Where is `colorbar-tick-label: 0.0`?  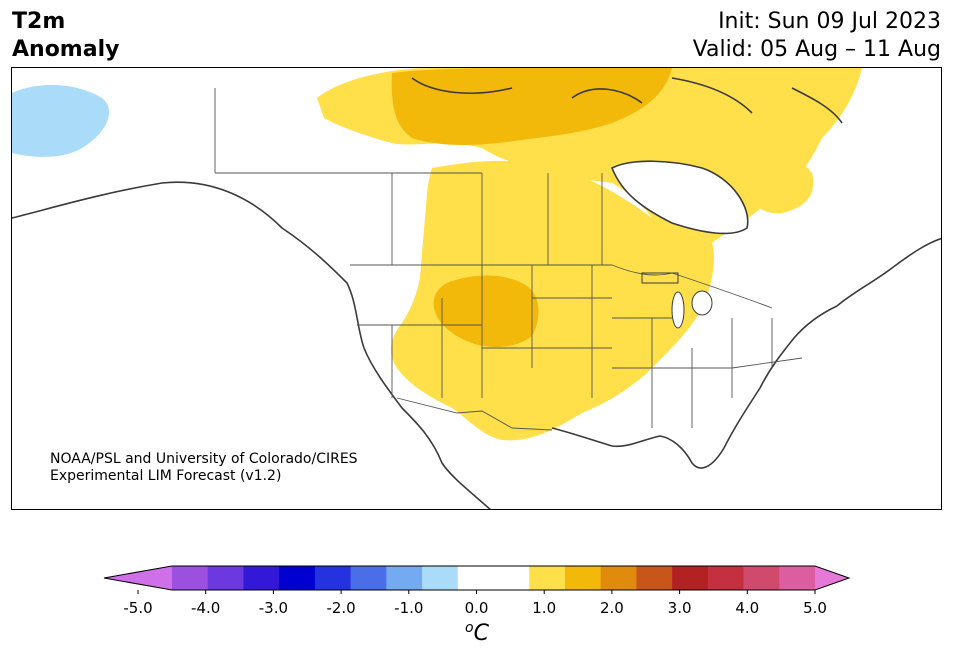
colorbar-tick-label: 0.0 is located at coordinates (477, 608).